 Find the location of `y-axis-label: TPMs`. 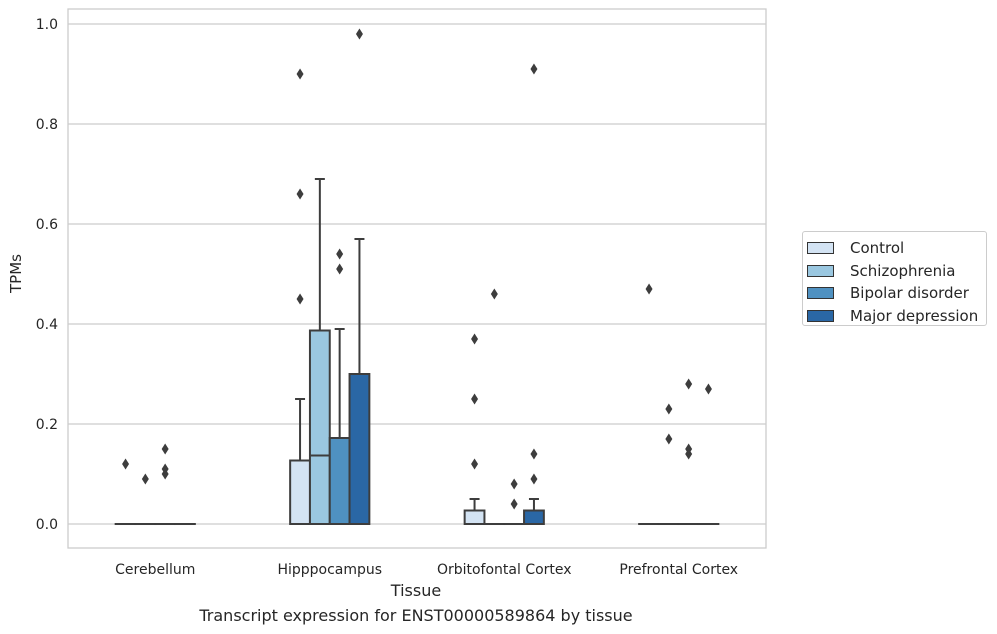

y-axis-label: TPMs is located at coordinates (16, 274).